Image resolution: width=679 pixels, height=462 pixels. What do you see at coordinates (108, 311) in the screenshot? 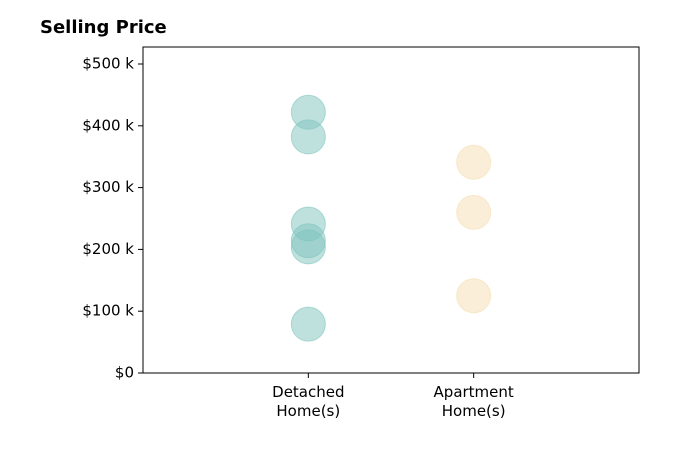
I see `y-tick-label: $100 k` at bounding box center [108, 311].